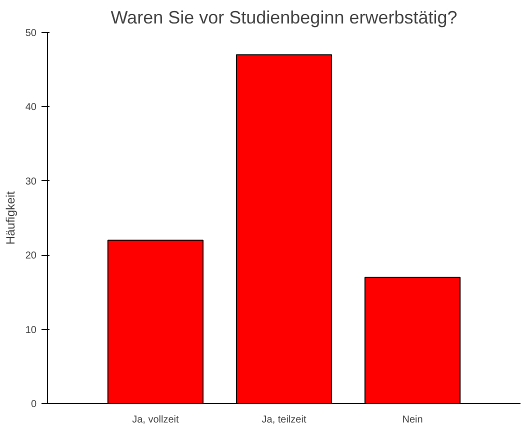 Image resolution: width=522 pixels, height=428 pixels. What do you see at coordinates (10, 217) in the screenshot?
I see `y-axis-title: Häufigkeit` at bounding box center [10, 217].